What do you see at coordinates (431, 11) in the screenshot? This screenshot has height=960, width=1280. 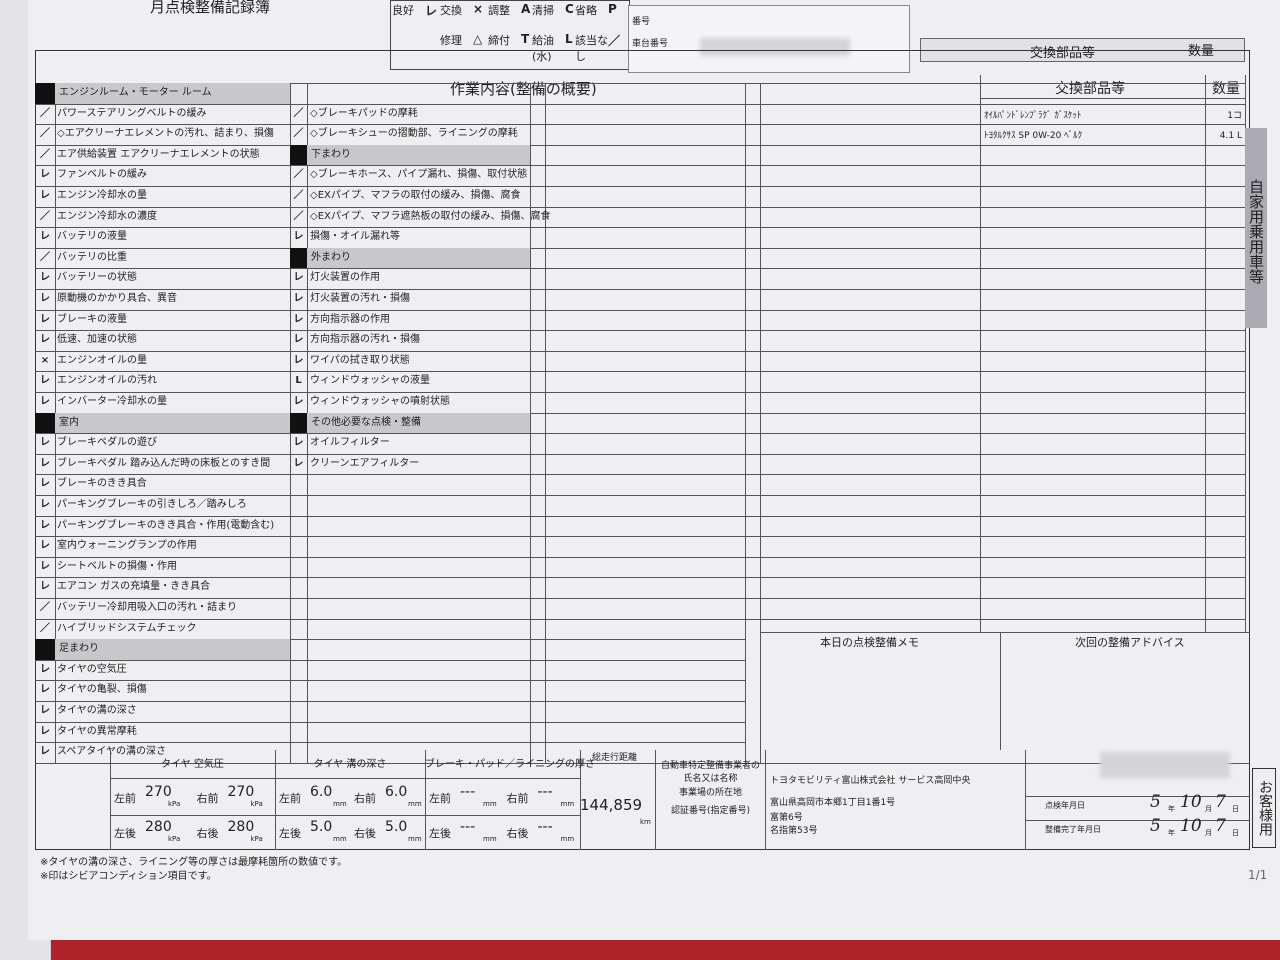 I see `legend-symbol: レ` at bounding box center [431, 11].